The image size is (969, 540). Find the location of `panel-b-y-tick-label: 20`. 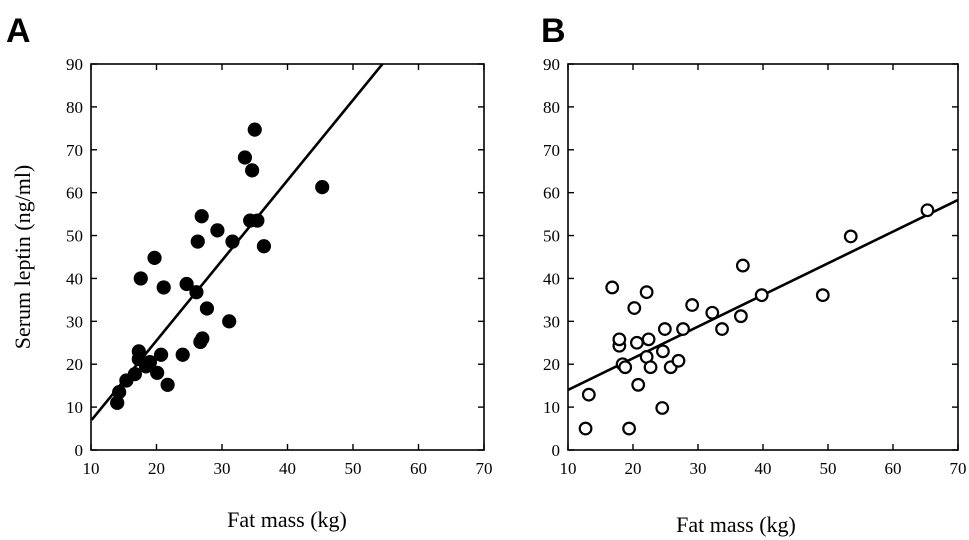

panel-b-y-tick-label: 20 is located at coordinates (551, 364).